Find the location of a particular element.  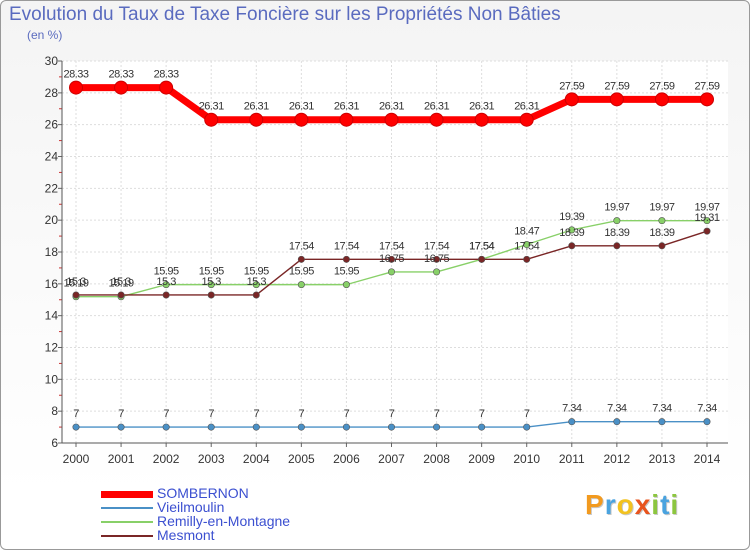

data-label: 19.31 is located at coordinates (706, 218).